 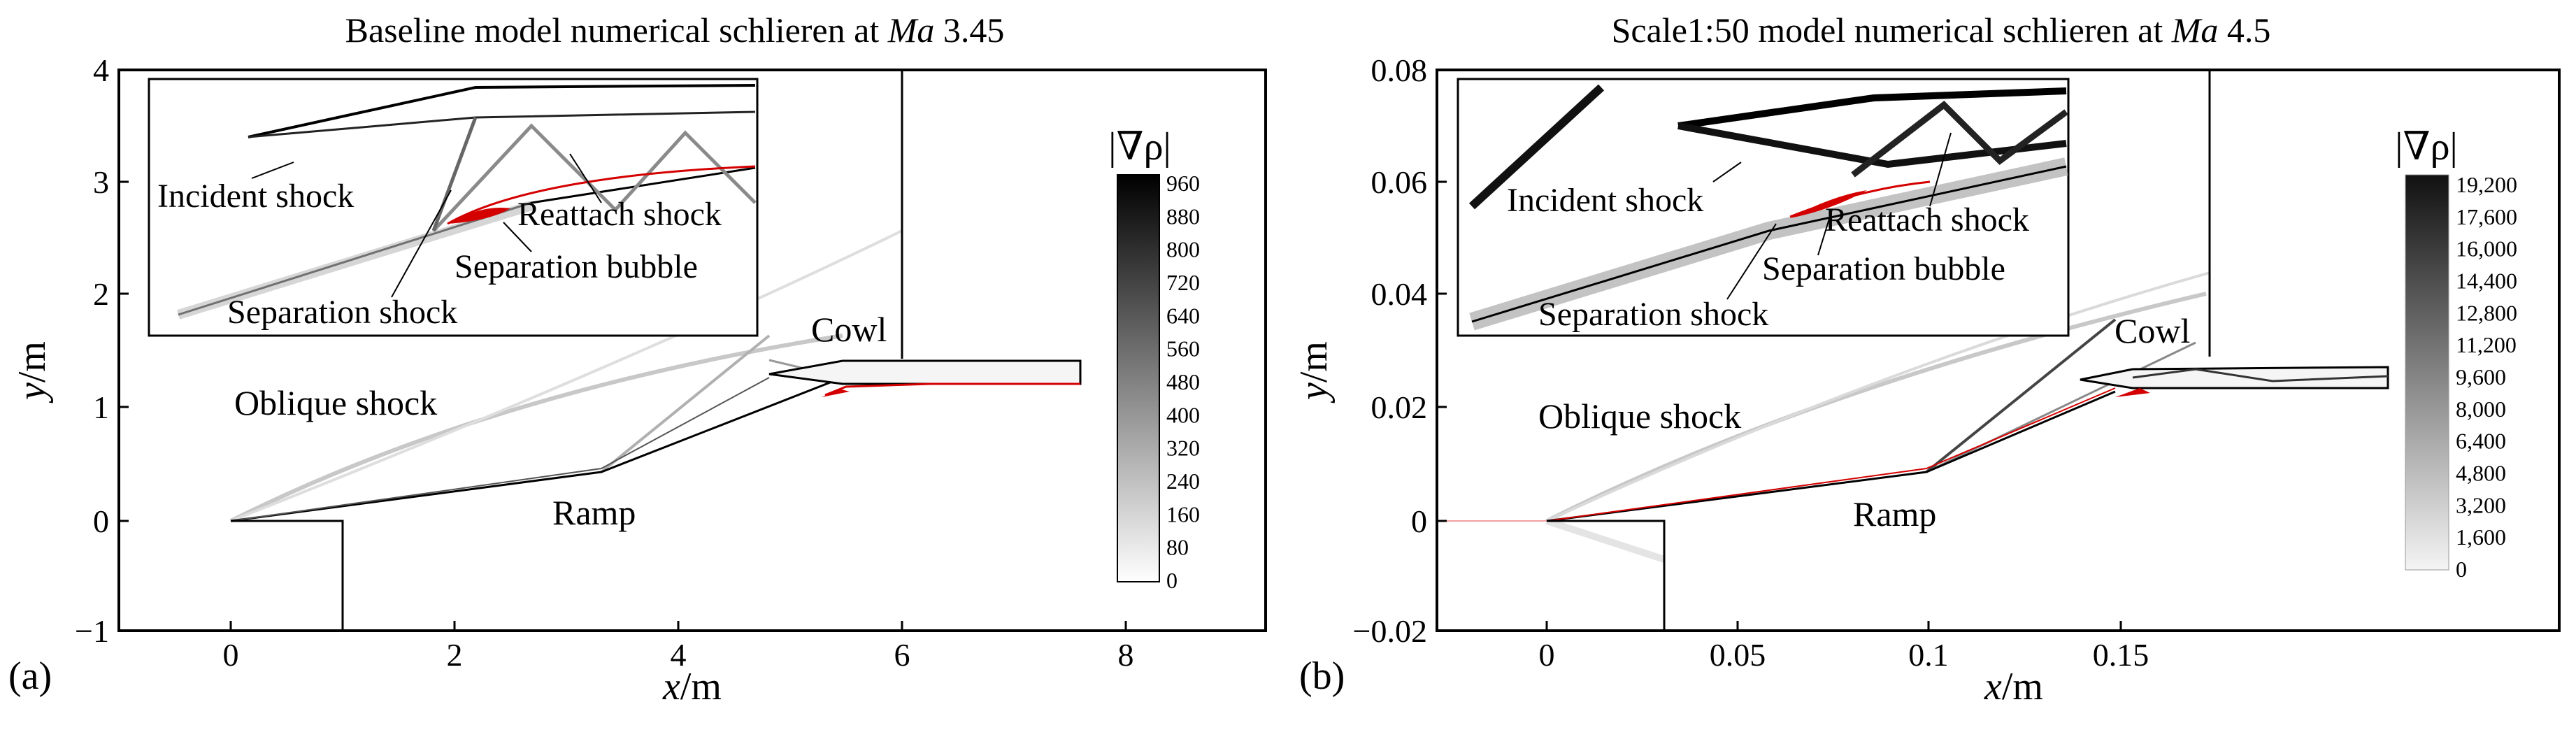 I want to click on colorbar-tick-label: 240, so click(x=1183, y=481).